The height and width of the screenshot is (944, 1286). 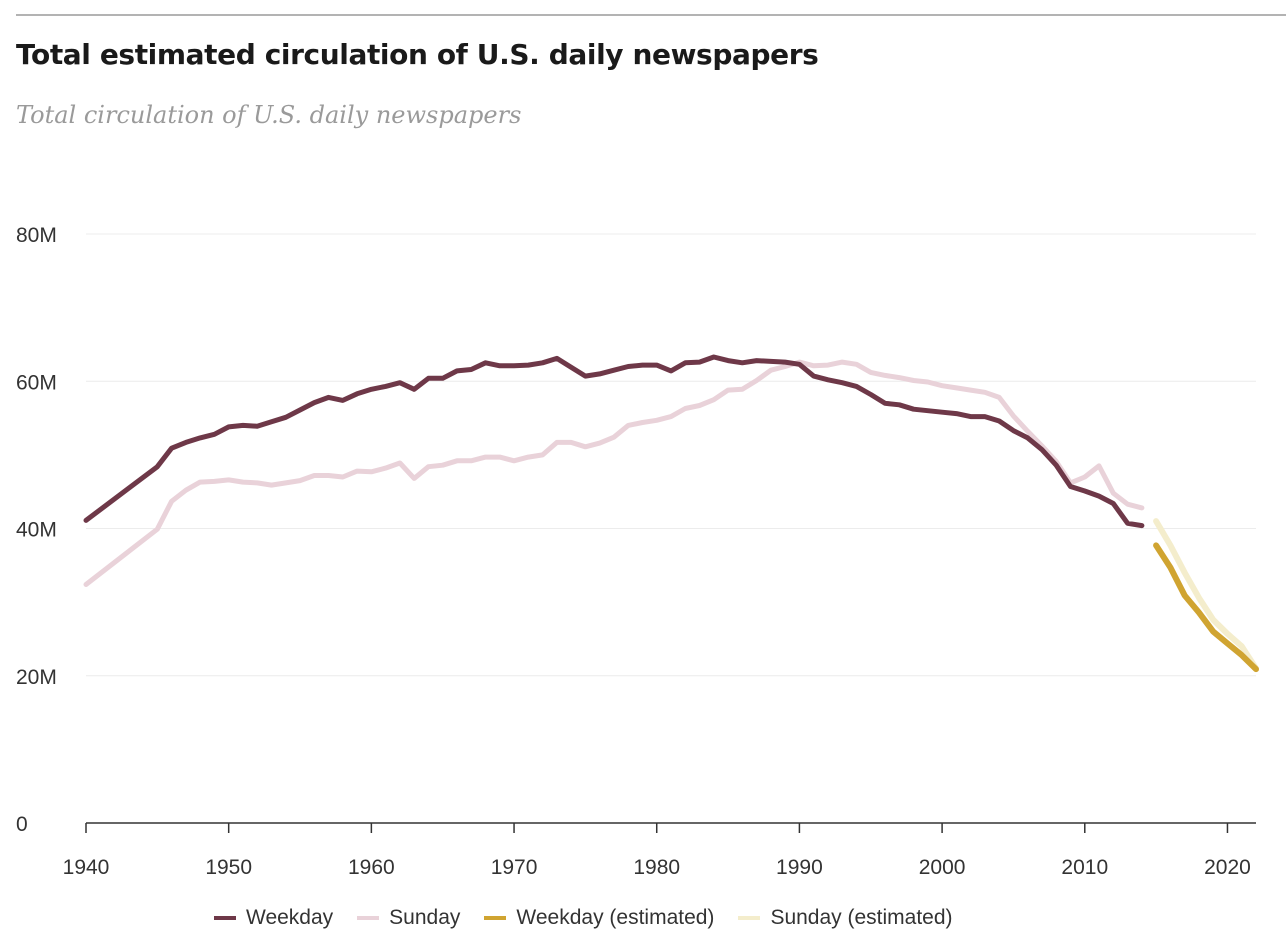 I want to click on x-tick-label: 1950, so click(x=228, y=867).